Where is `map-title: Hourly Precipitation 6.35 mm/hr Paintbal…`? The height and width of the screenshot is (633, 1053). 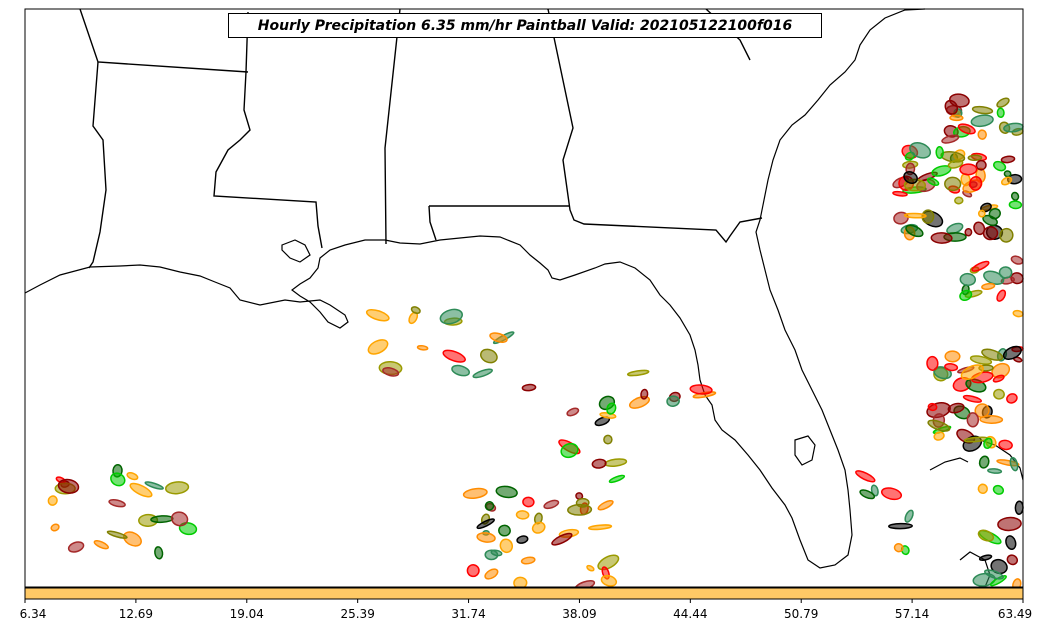
map-title: Hourly Precipitation 6.35 mm/hr Paintbal… is located at coordinates (525, 25).